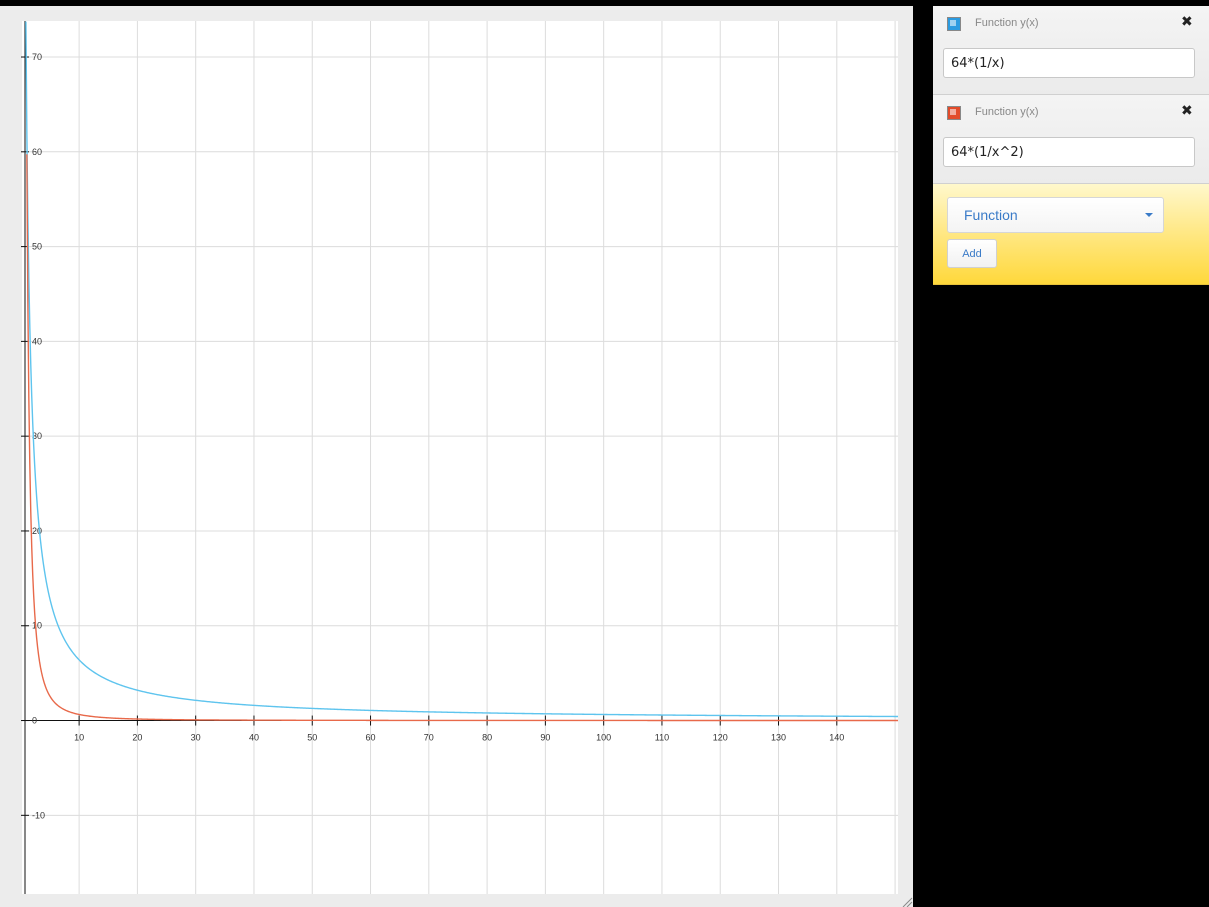 This screenshot has width=1209, height=907. I want to click on x-tick-label: 140, so click(836, 738).